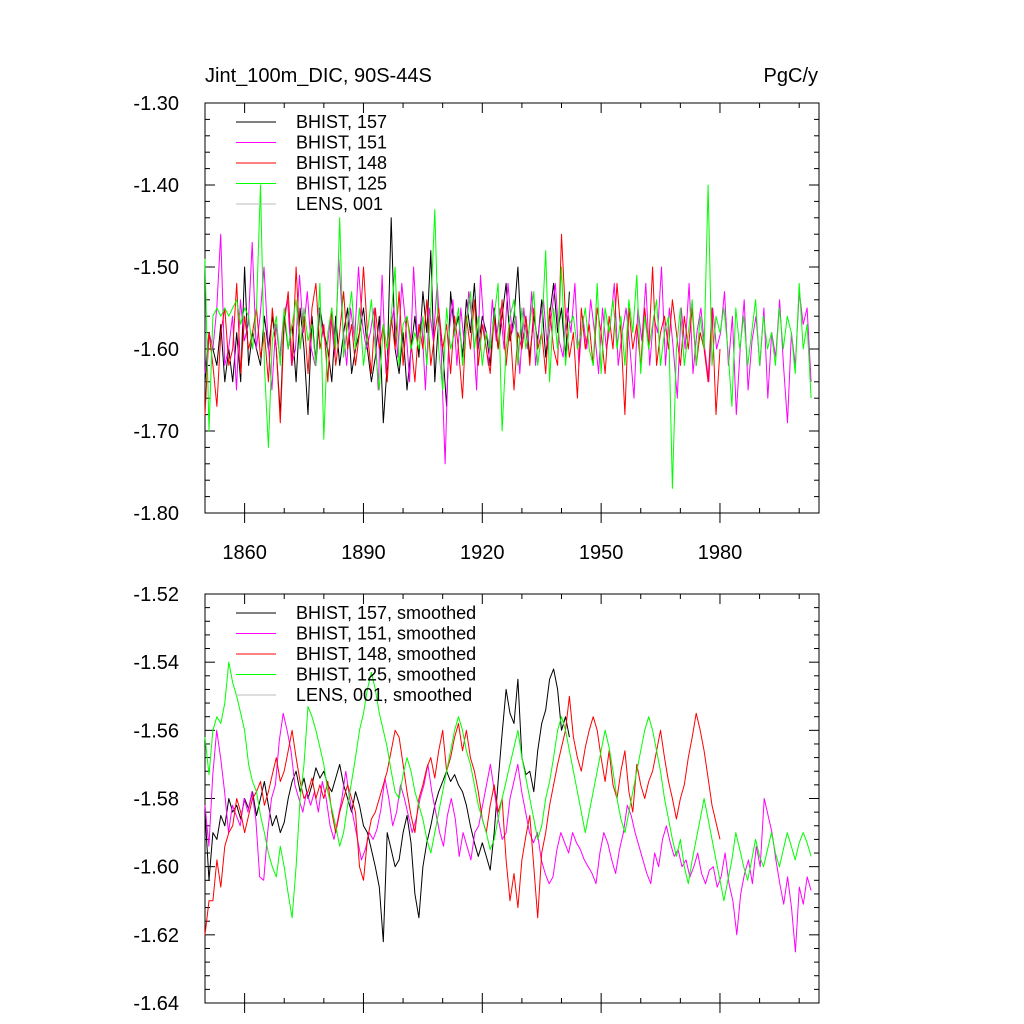 The image size is (1024, 1024). I want to click on top-panel-y-tick-labels: -1.30 -1.40 -1.50 -1.60 -1.70 -1.80, so click(156, 309).